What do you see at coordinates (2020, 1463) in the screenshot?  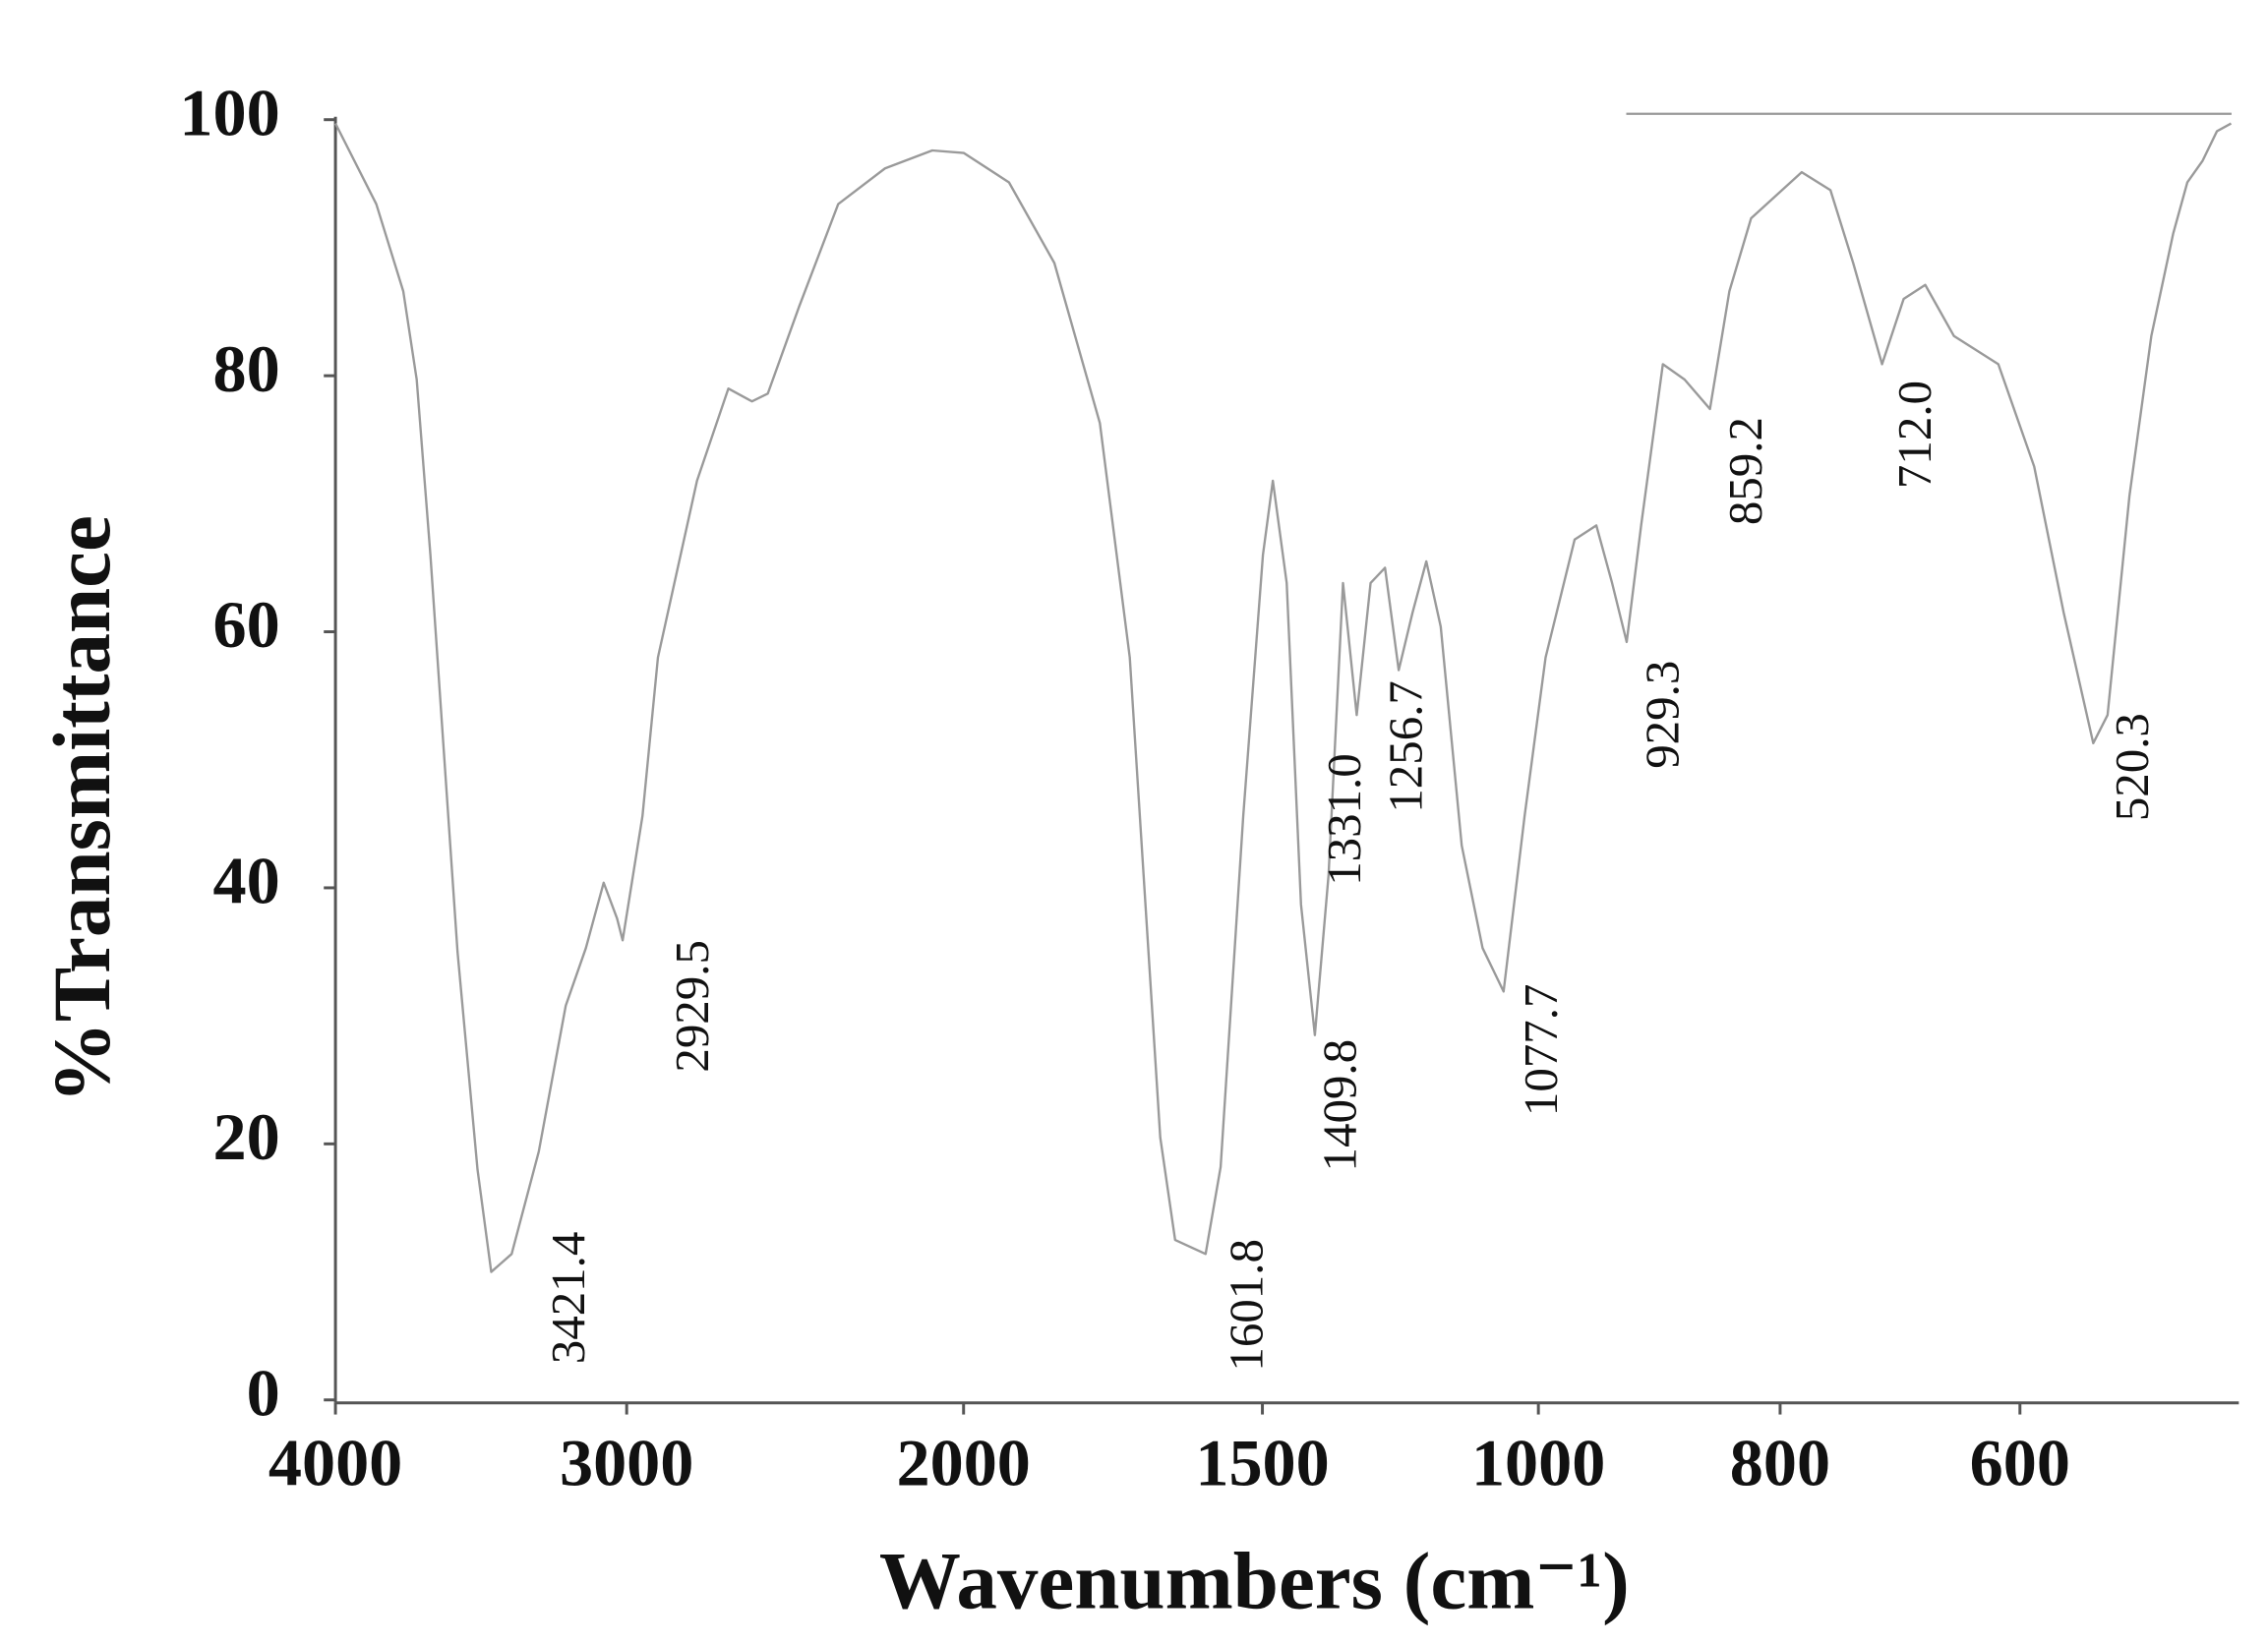 I see `x-tick-label: 600` at bounding box center [2020, 1463].